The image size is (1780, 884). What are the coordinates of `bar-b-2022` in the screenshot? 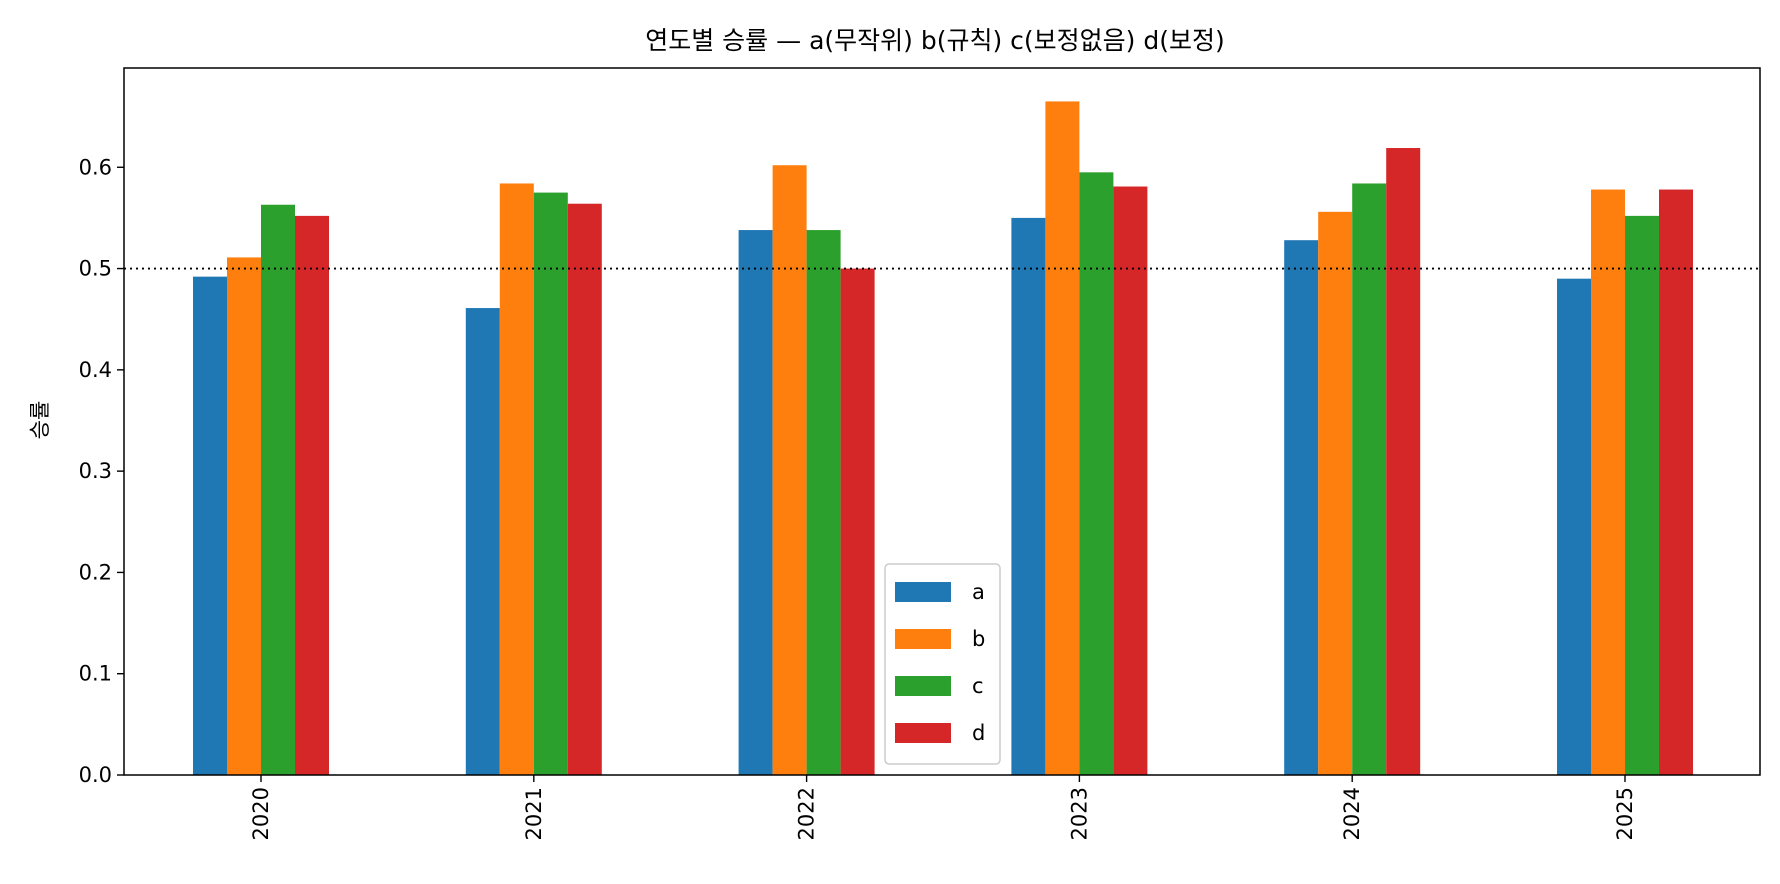 It's located at (789, 470).